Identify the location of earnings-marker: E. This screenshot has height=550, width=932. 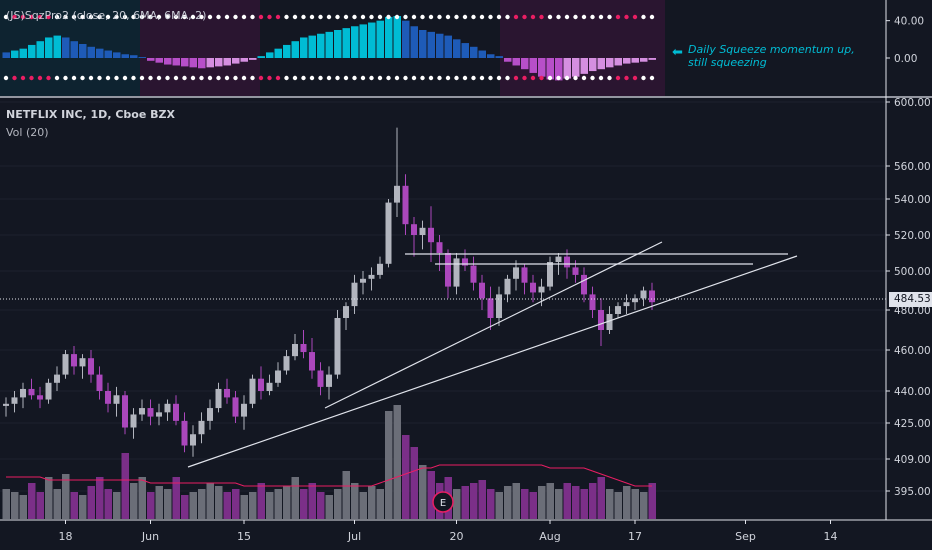
(443, 502).